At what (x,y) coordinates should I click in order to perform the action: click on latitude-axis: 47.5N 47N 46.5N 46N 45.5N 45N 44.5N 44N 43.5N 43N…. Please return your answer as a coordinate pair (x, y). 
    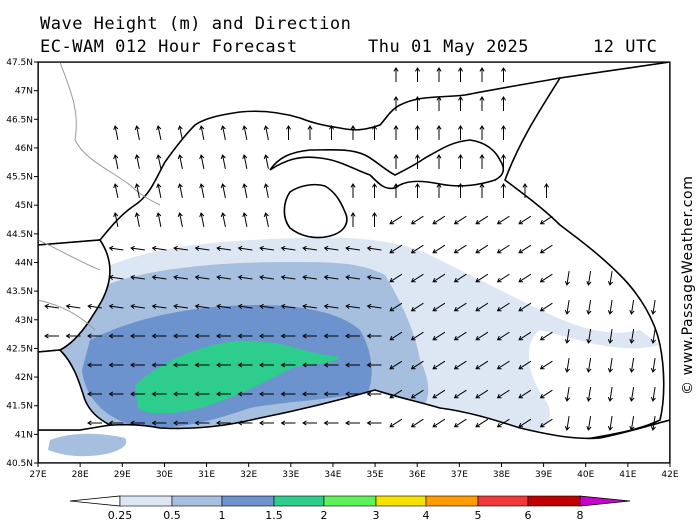
    Looking at the image, I should click on (22, 263).